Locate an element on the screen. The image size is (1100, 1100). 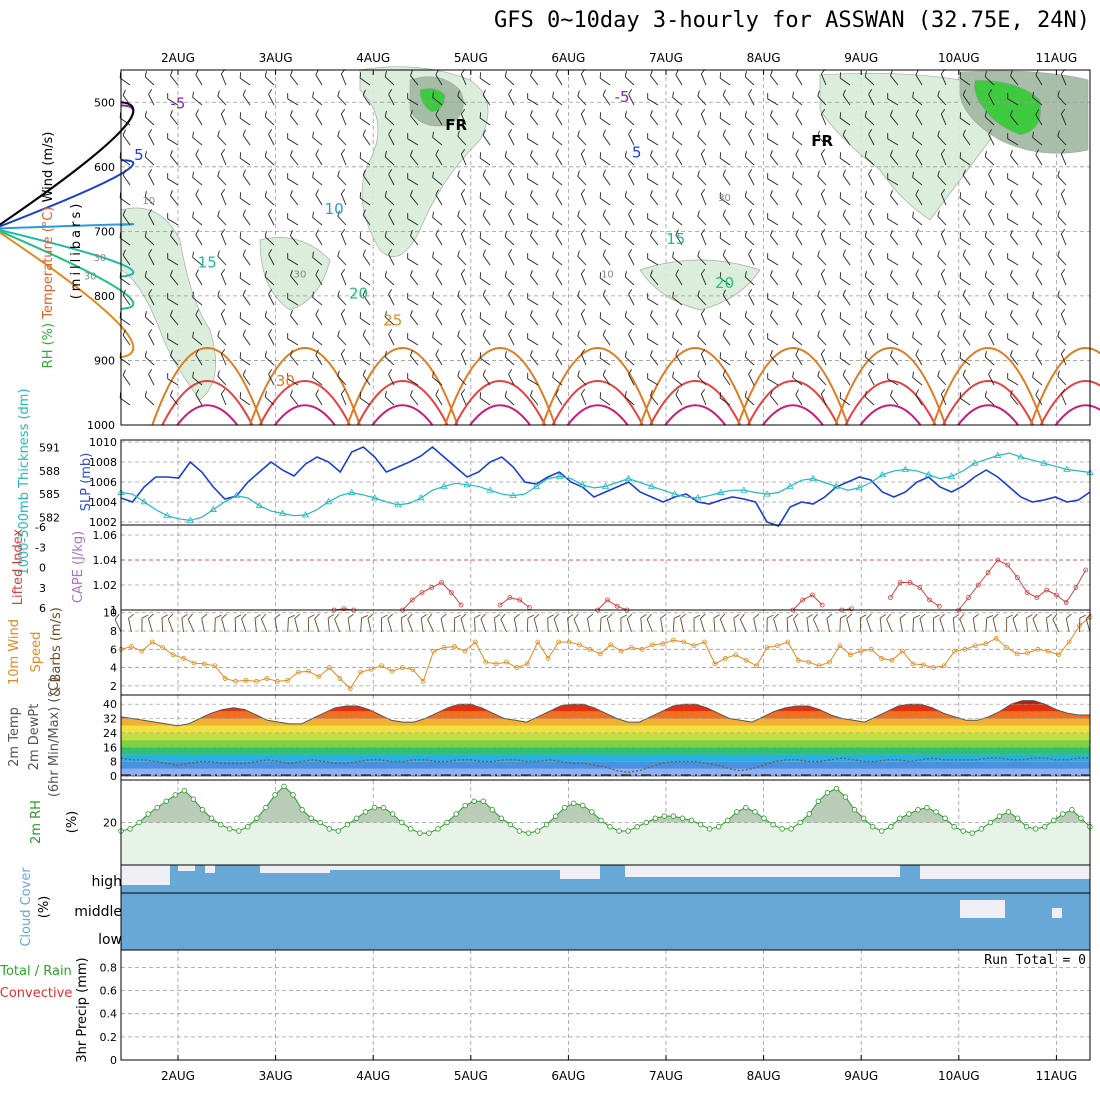
slp-tick-label: 1010 is located at coordinates (103, 442).